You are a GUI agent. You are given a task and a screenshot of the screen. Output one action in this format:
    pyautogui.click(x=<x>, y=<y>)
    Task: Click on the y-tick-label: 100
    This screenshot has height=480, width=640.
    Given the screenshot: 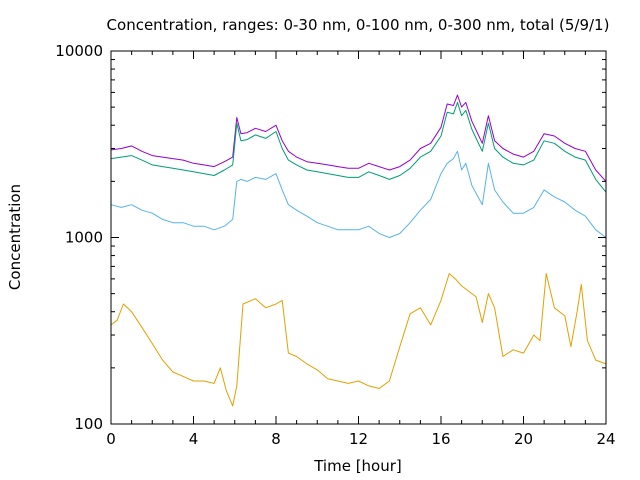 What is the action you would take?
    pyautogui.click(x=88, y=424)
    